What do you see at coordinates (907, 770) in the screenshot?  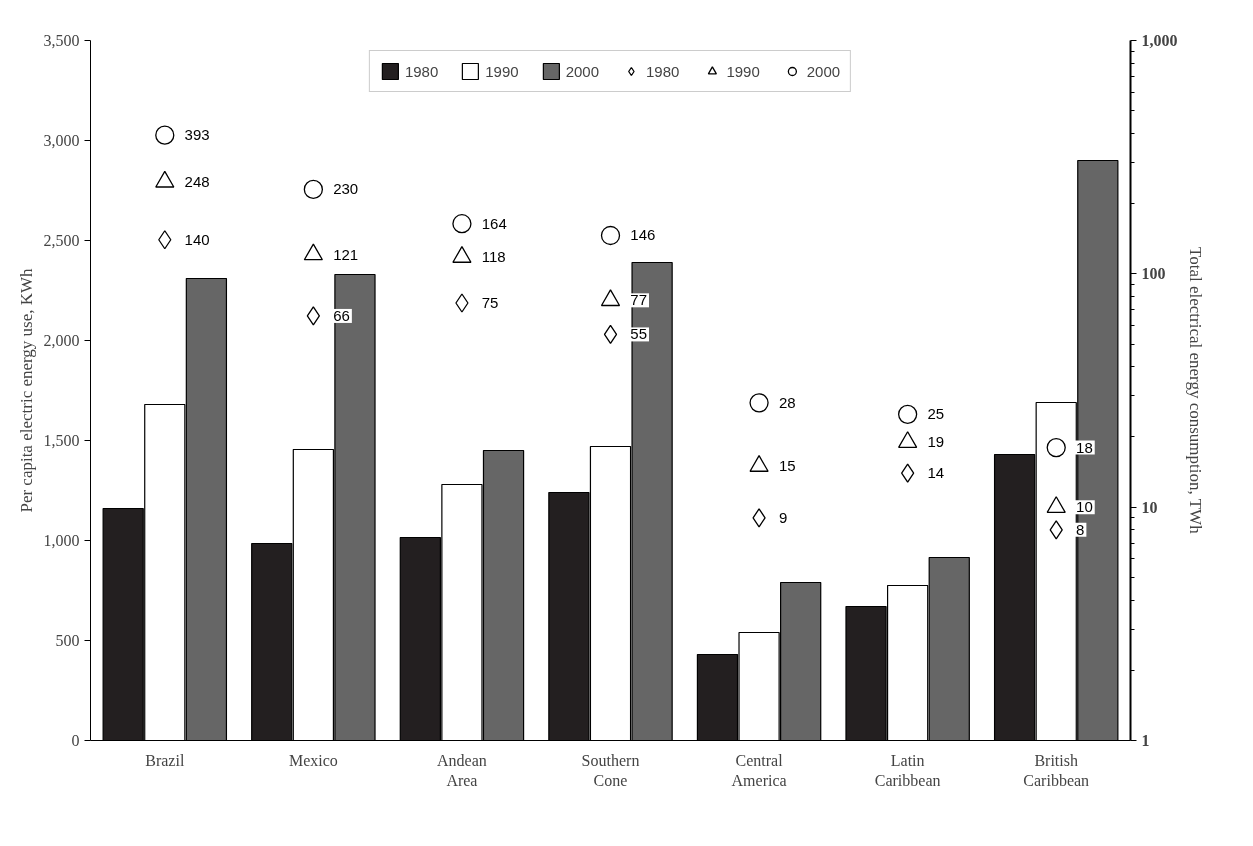 I see `x-tick-label: Latin Caribbean` at bounding box center [907, 770].